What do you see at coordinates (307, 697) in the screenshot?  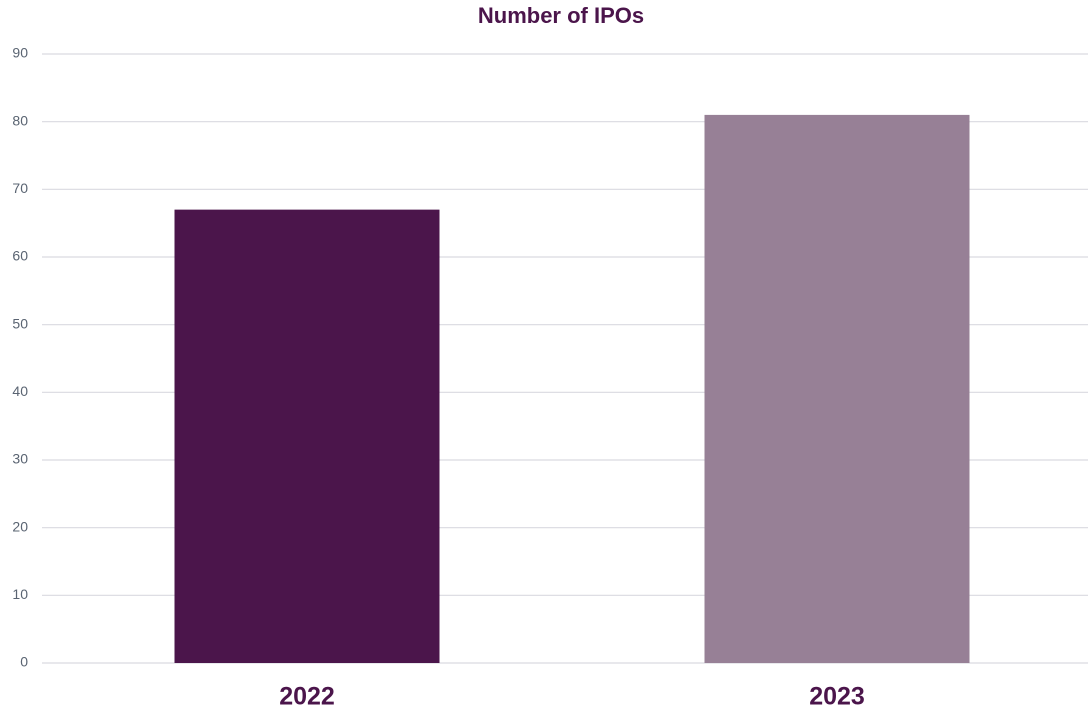 I see `x-tick-label: 2022` at bounding box center [307, 697].